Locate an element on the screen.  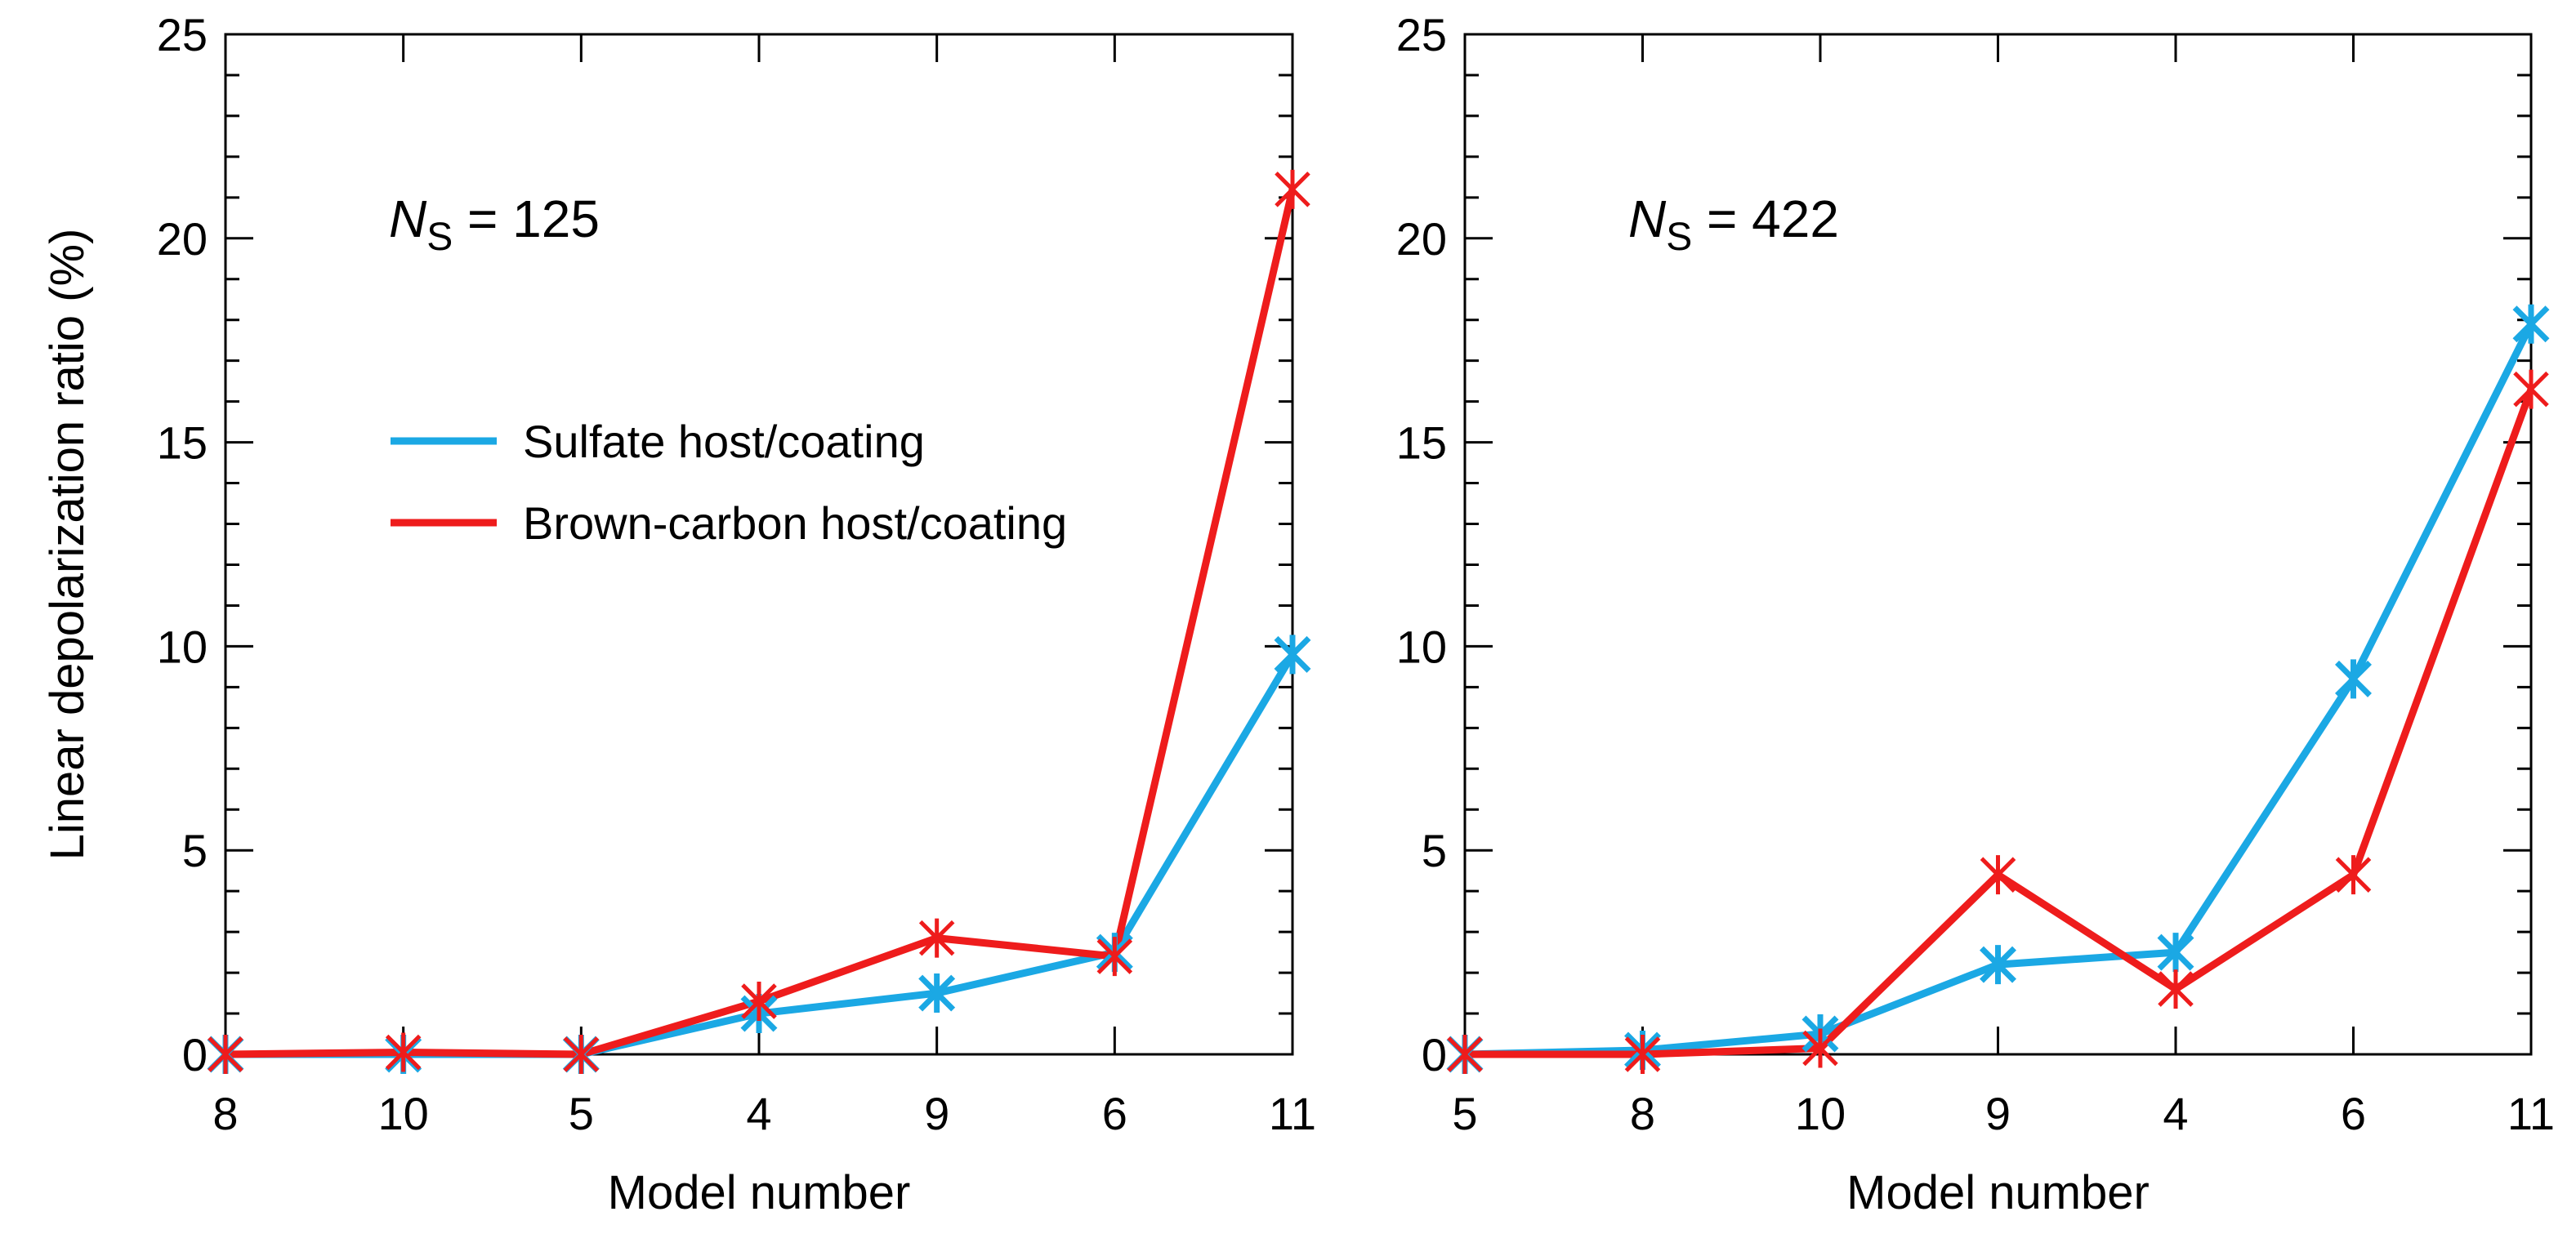
y-axis-title: Linear depolarization ratio (%) is located at coordinates (67, 545).